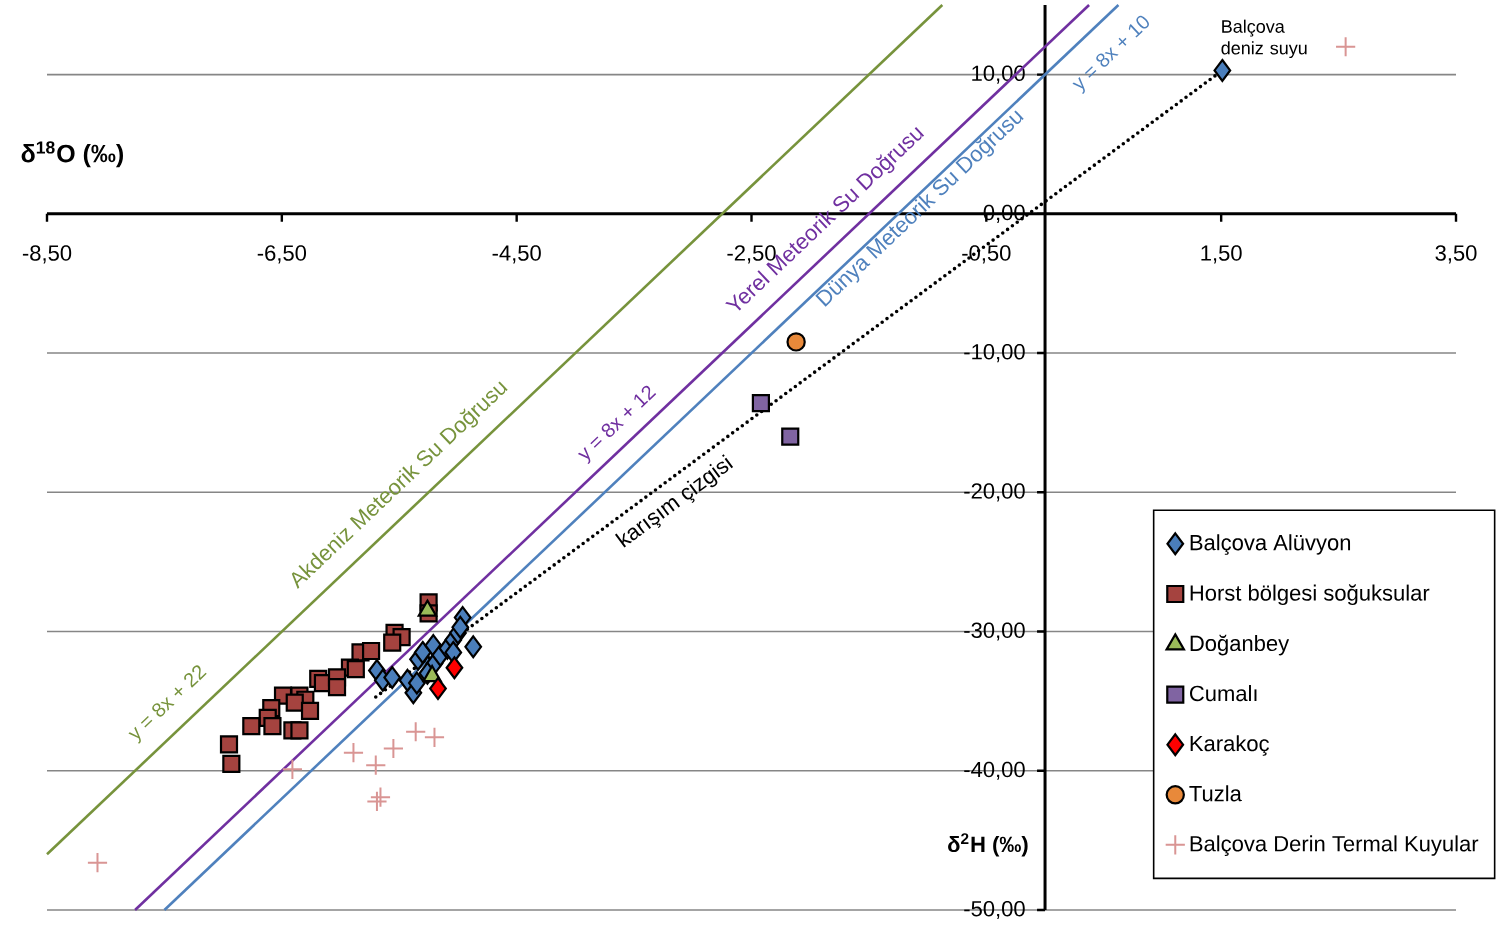  I want to click on x-tick-label: -6,50, so click(282, 254).